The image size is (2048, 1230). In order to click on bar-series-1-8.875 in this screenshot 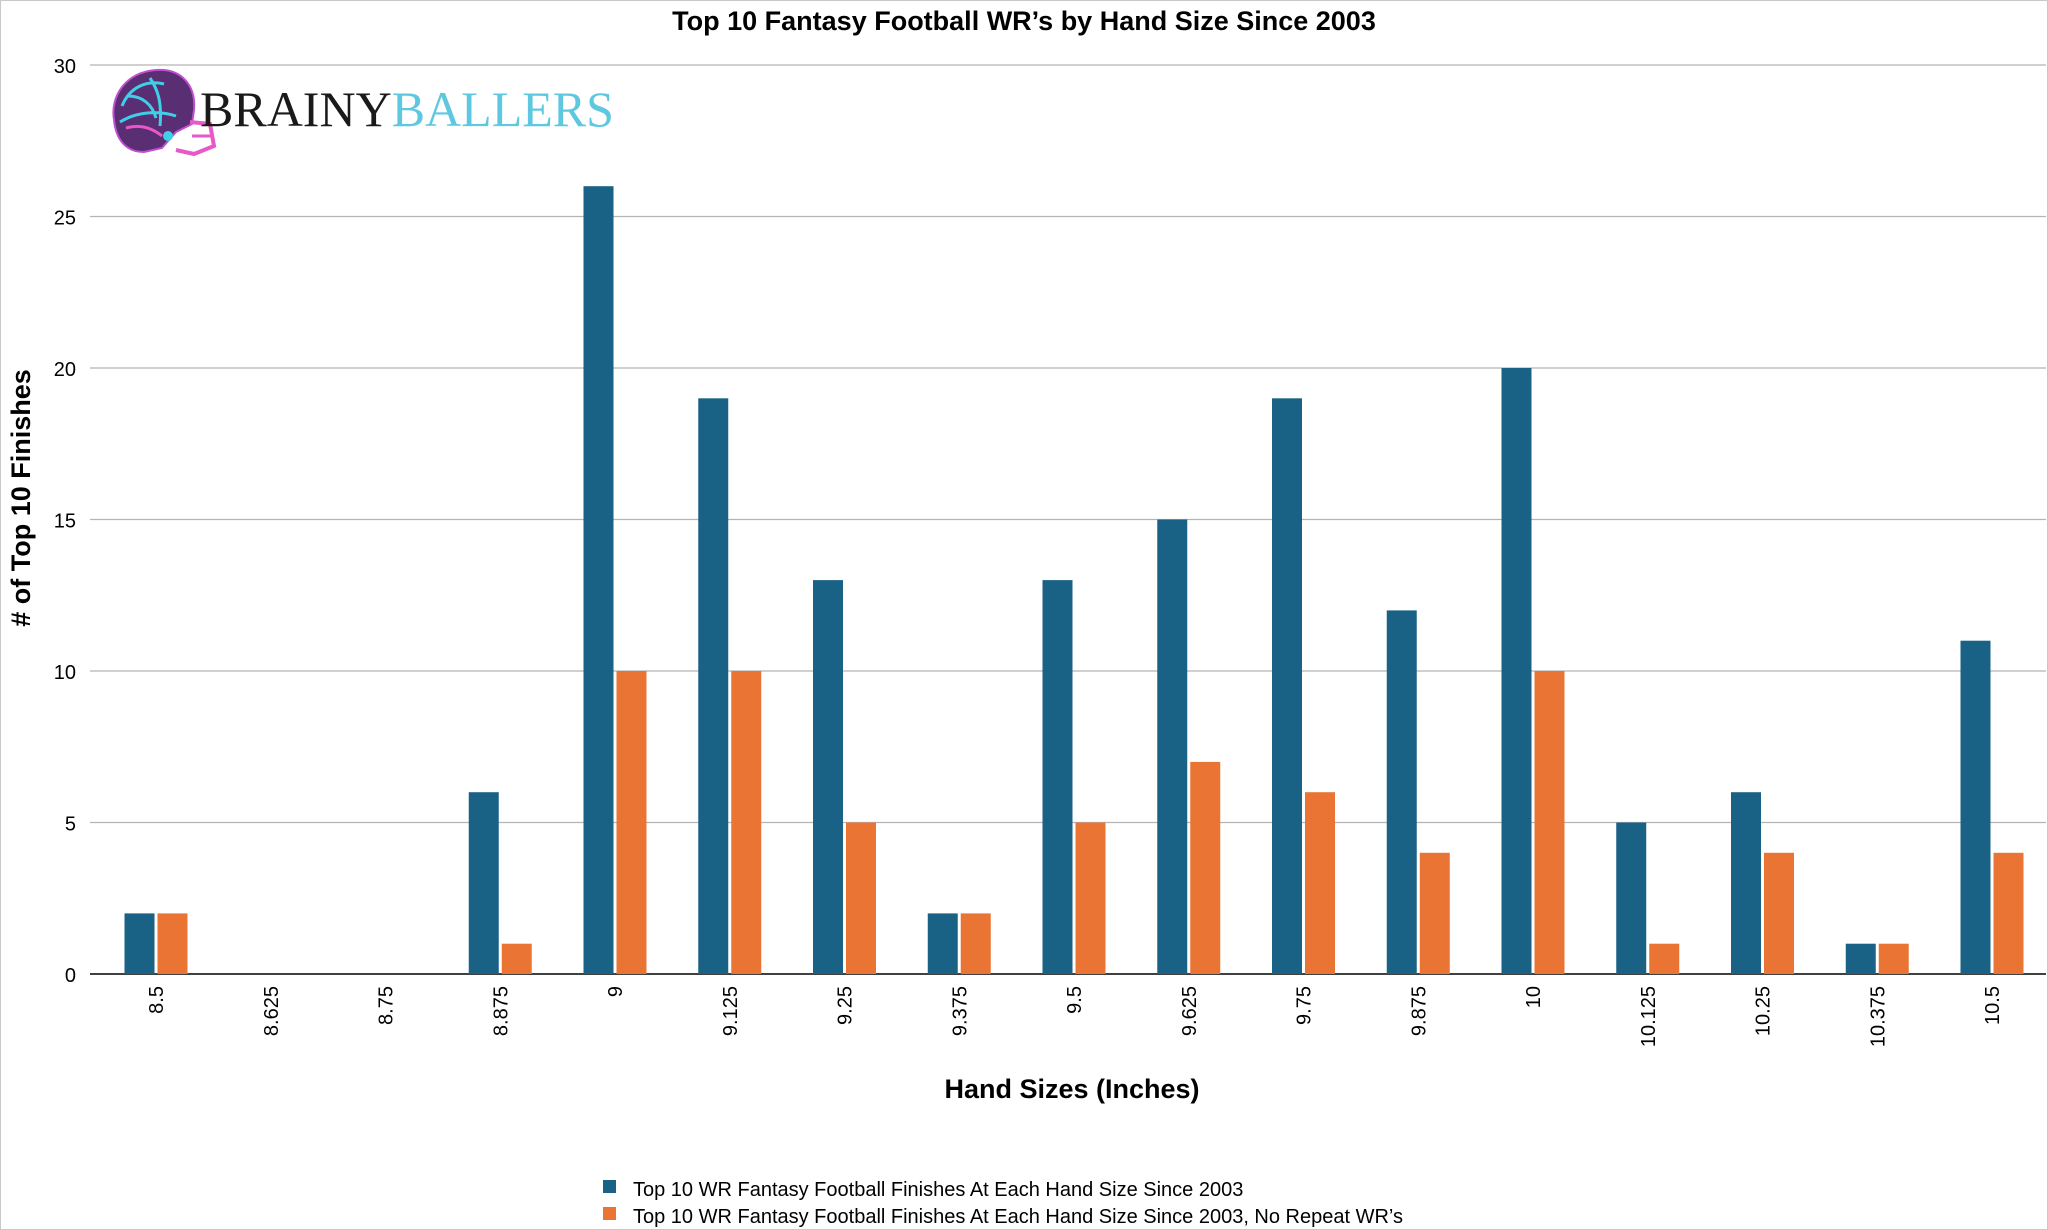, I will do `click(483, 883)`.